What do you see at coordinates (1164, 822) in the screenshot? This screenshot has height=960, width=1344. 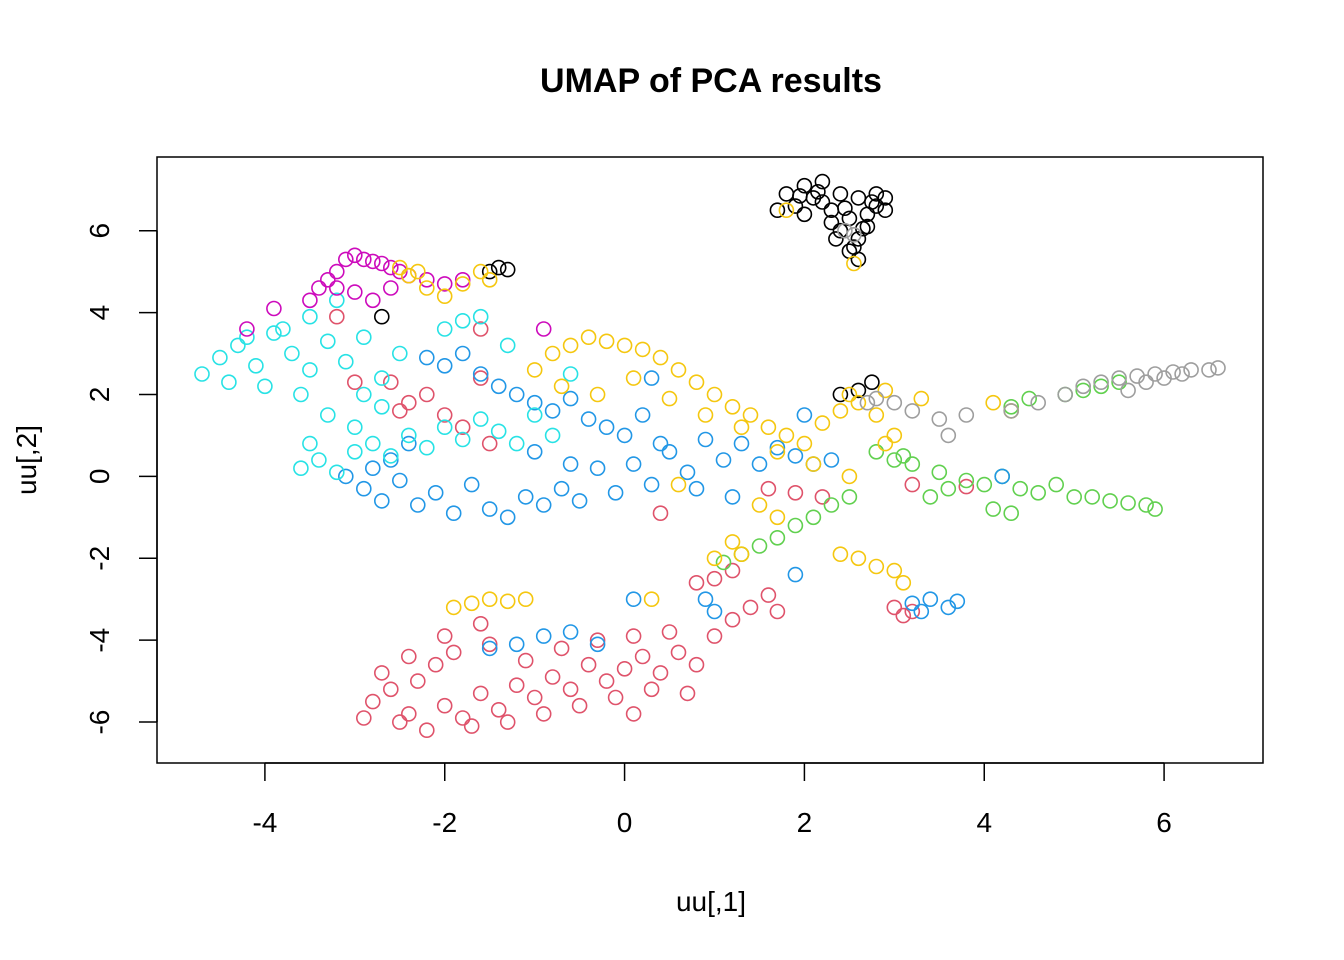 I see `x-tick-label: 6` at bounding box center [1164, 822].